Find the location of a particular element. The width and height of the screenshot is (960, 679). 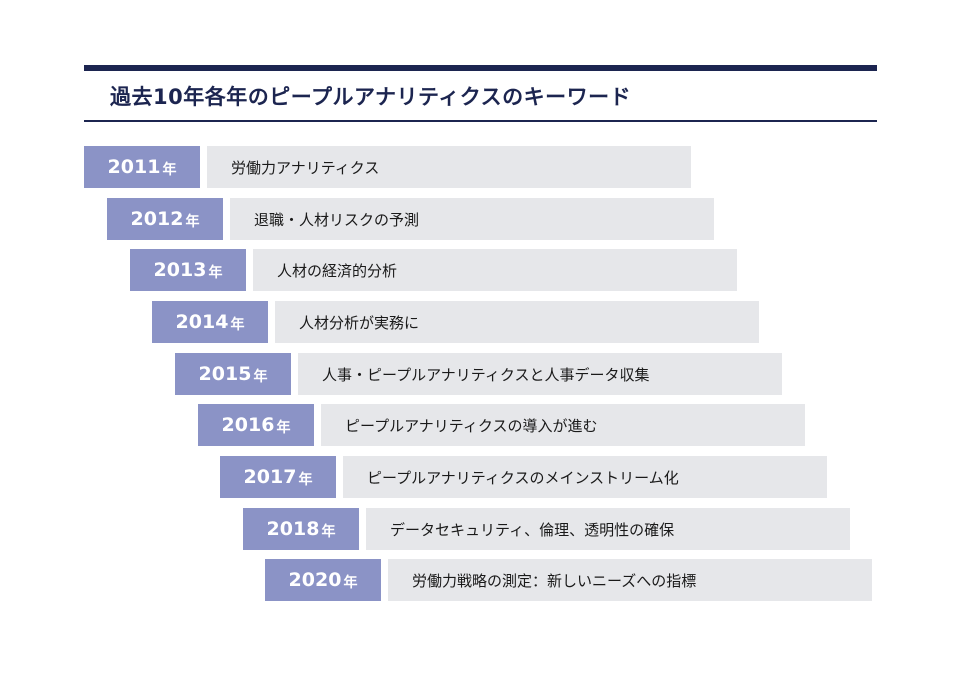

keyword-box: ピープルアナリティクスのメインストリーム化 is located at coordinates (585, 477).